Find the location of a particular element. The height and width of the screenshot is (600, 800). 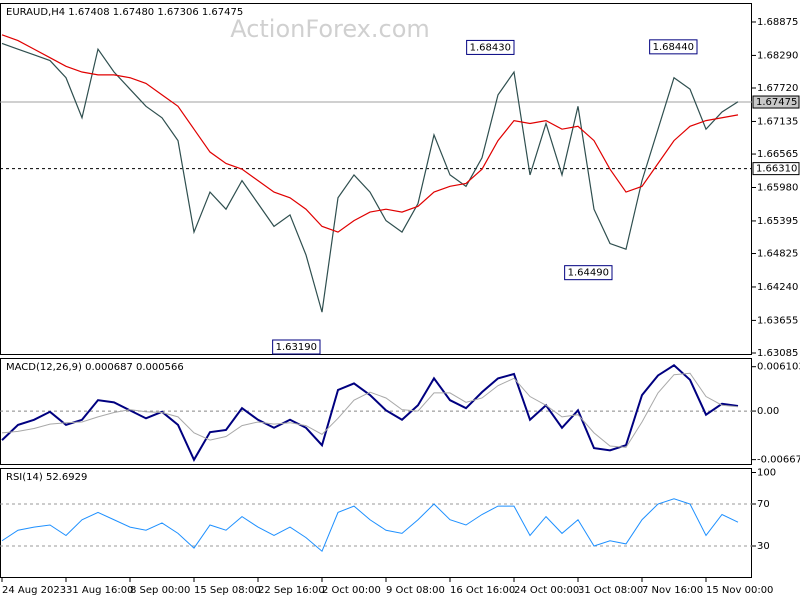

y-tick-label: 70 is located at coordinates (763, 504).